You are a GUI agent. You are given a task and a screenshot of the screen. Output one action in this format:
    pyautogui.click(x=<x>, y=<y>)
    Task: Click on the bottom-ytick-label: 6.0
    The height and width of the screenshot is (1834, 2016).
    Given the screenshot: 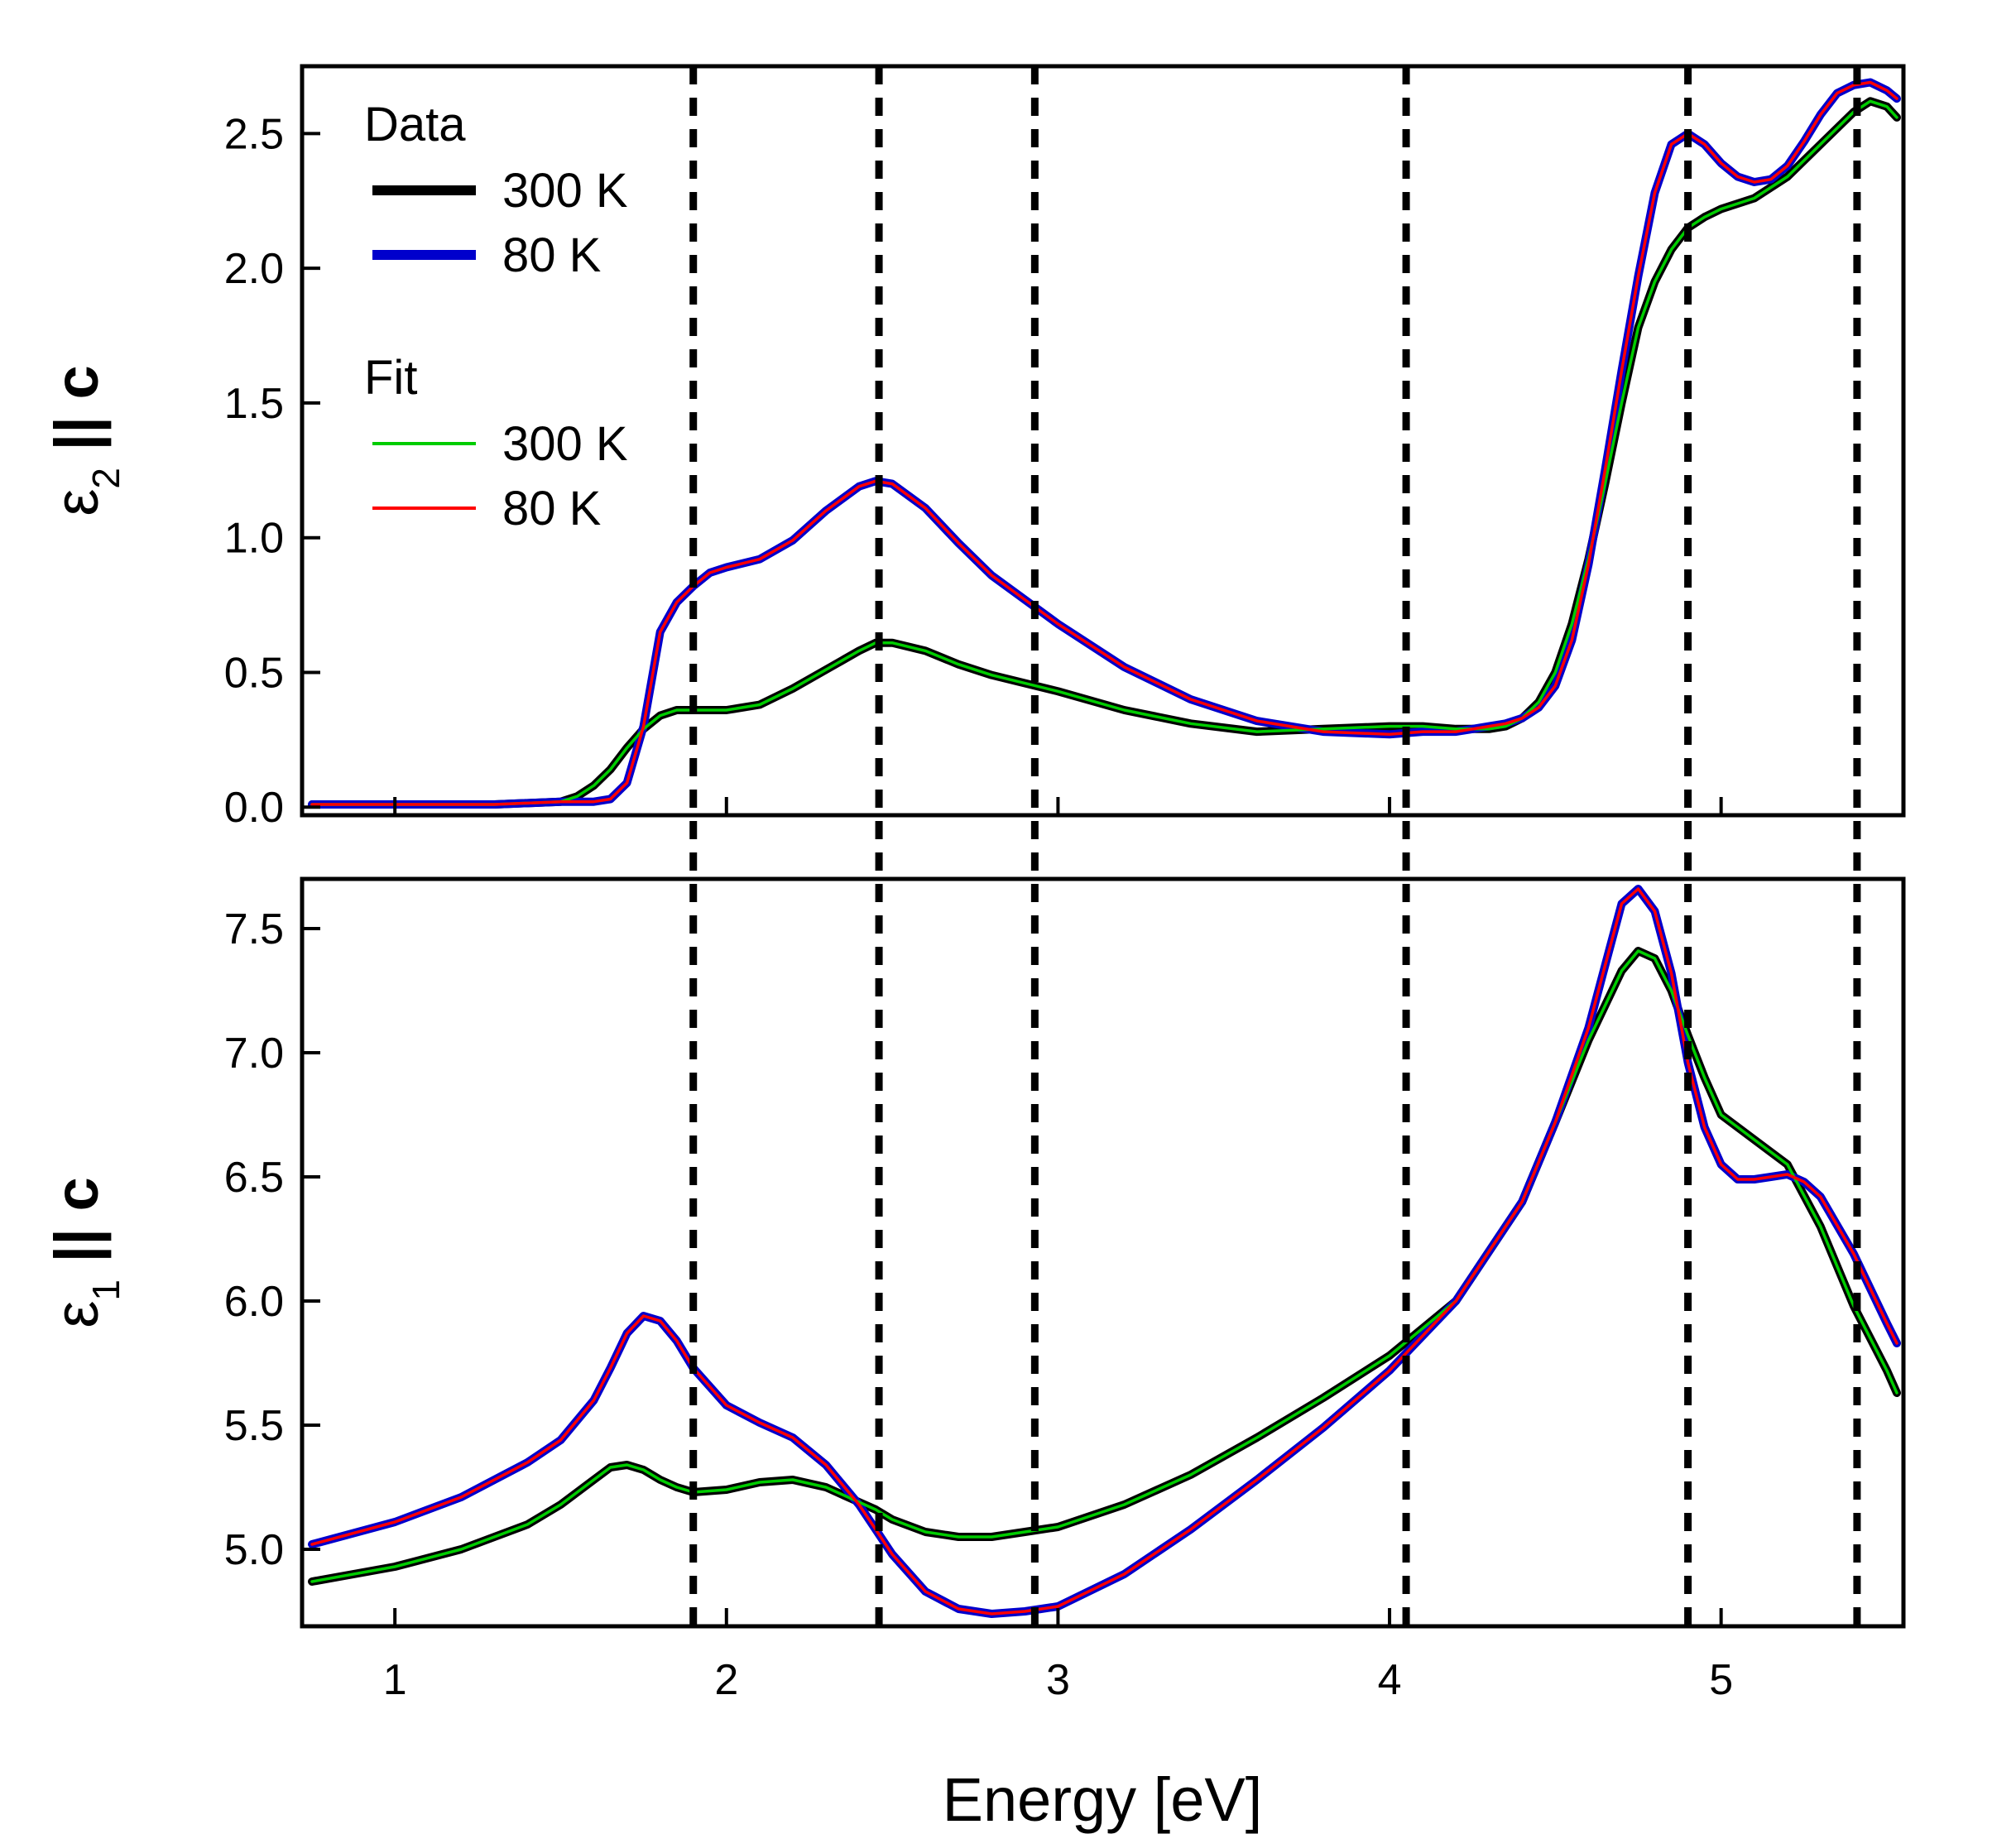 What is the action you would take?
    pyautogui.click(x=254, y=1302)
    